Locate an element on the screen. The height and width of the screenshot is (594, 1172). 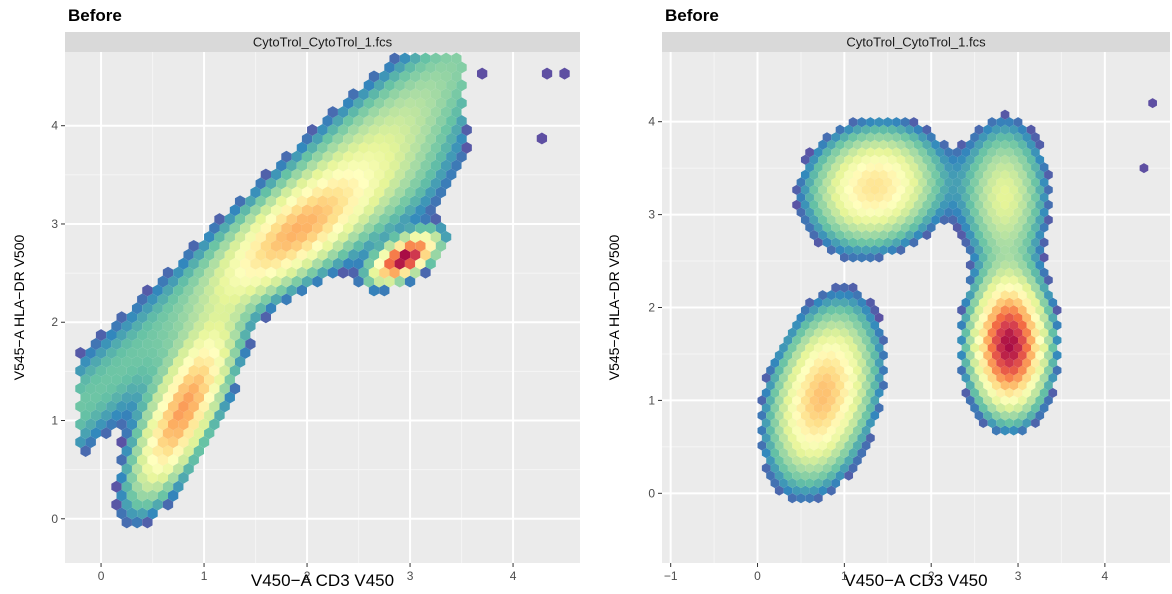
hexbin-cell-outlier is located at coordinates (482, 73).